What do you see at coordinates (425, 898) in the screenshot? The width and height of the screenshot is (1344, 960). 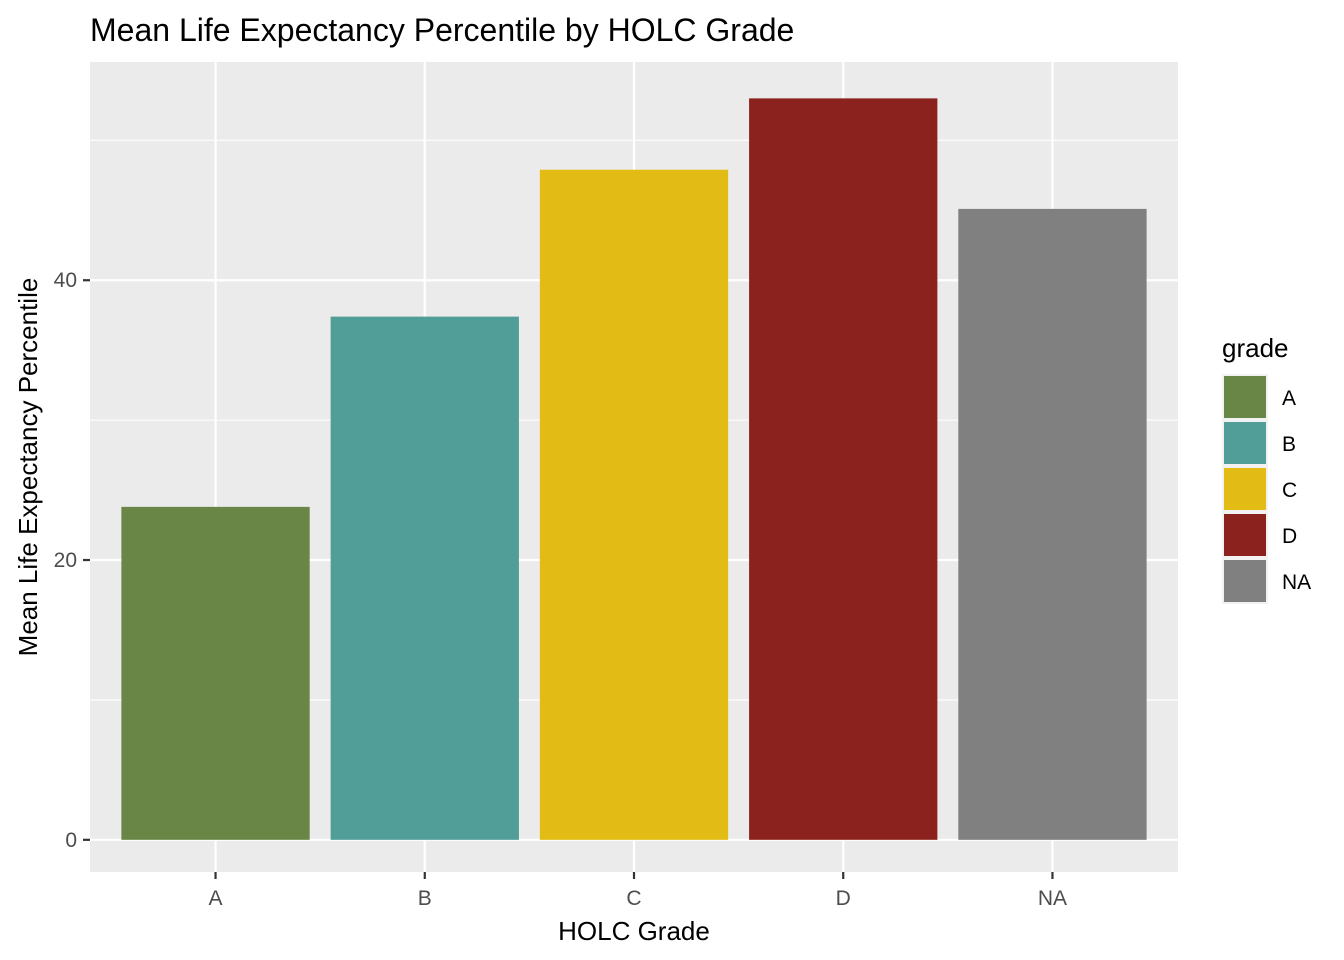 I see `x-tick-label: B` at bounding box center [425, 898].